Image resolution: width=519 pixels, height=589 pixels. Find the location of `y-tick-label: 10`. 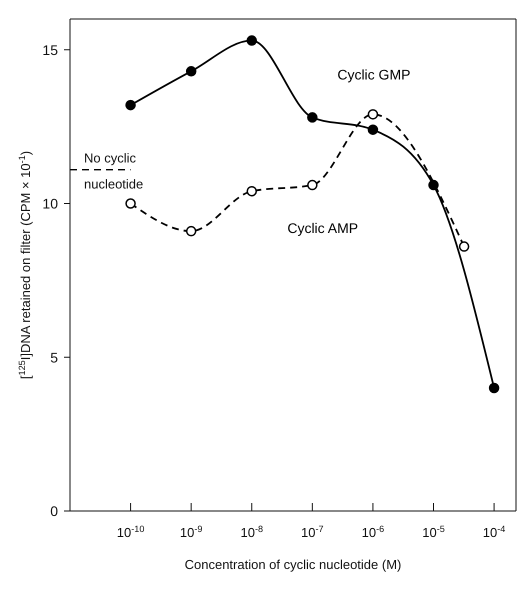

y-tick-label: 10 is located at coordinates (50, 204).